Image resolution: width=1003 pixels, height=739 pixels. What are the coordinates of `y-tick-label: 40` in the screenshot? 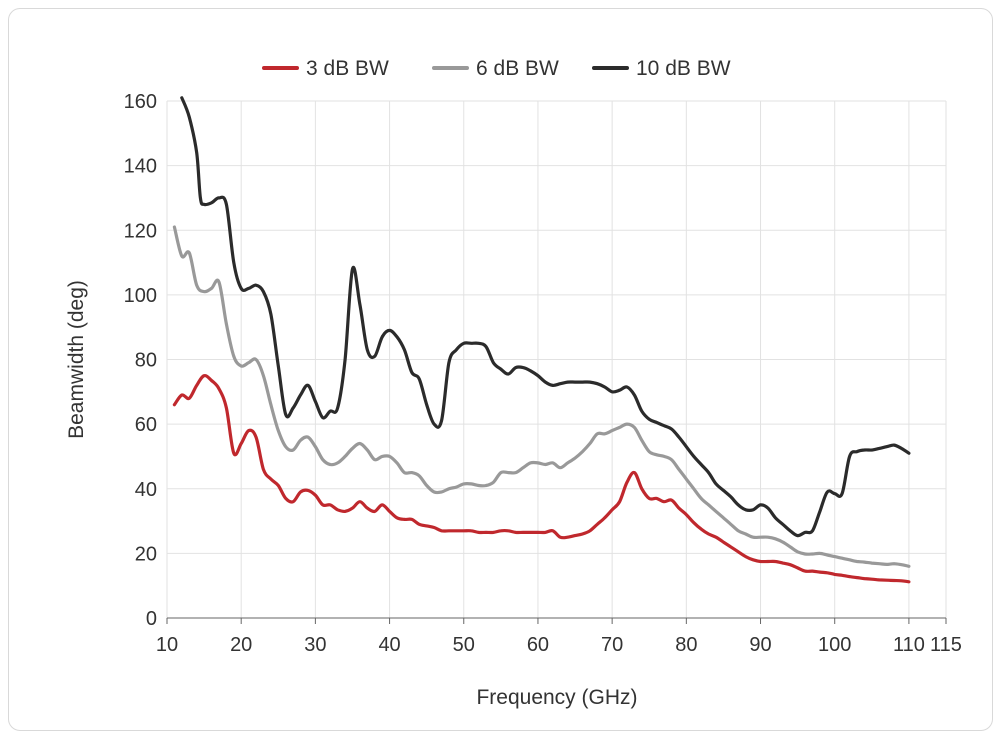 It's located at (146, 490).